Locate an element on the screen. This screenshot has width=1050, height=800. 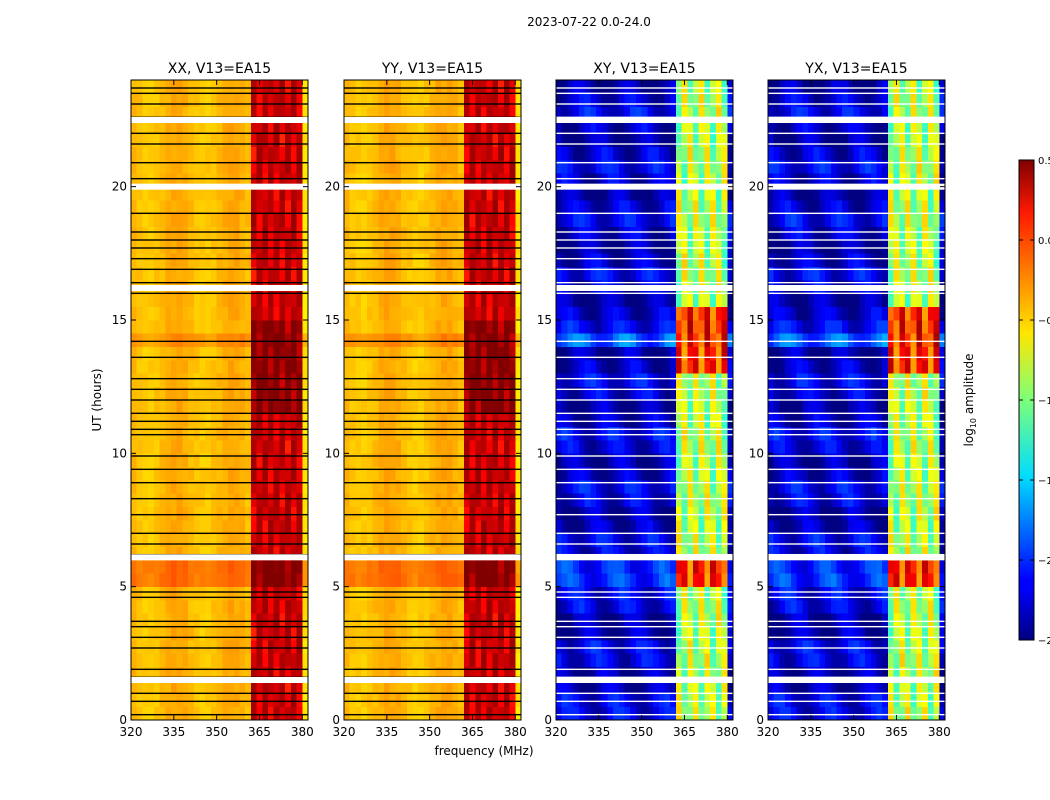
panel-title: XX, V13=EA15 is located at coordinates (219, 69).